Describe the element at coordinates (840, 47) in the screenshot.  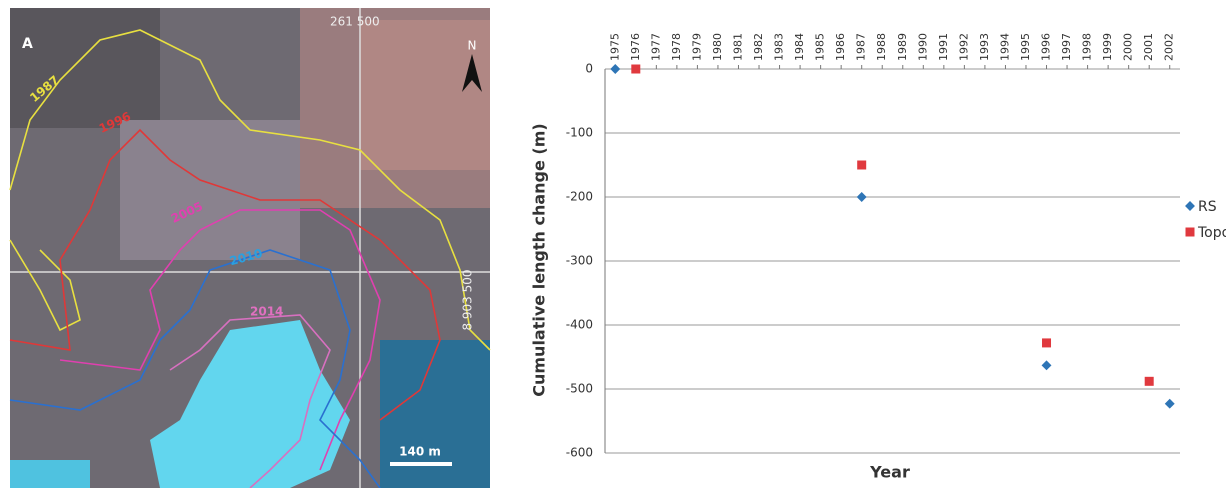
I see `x-tick-label: 1986` at that location.